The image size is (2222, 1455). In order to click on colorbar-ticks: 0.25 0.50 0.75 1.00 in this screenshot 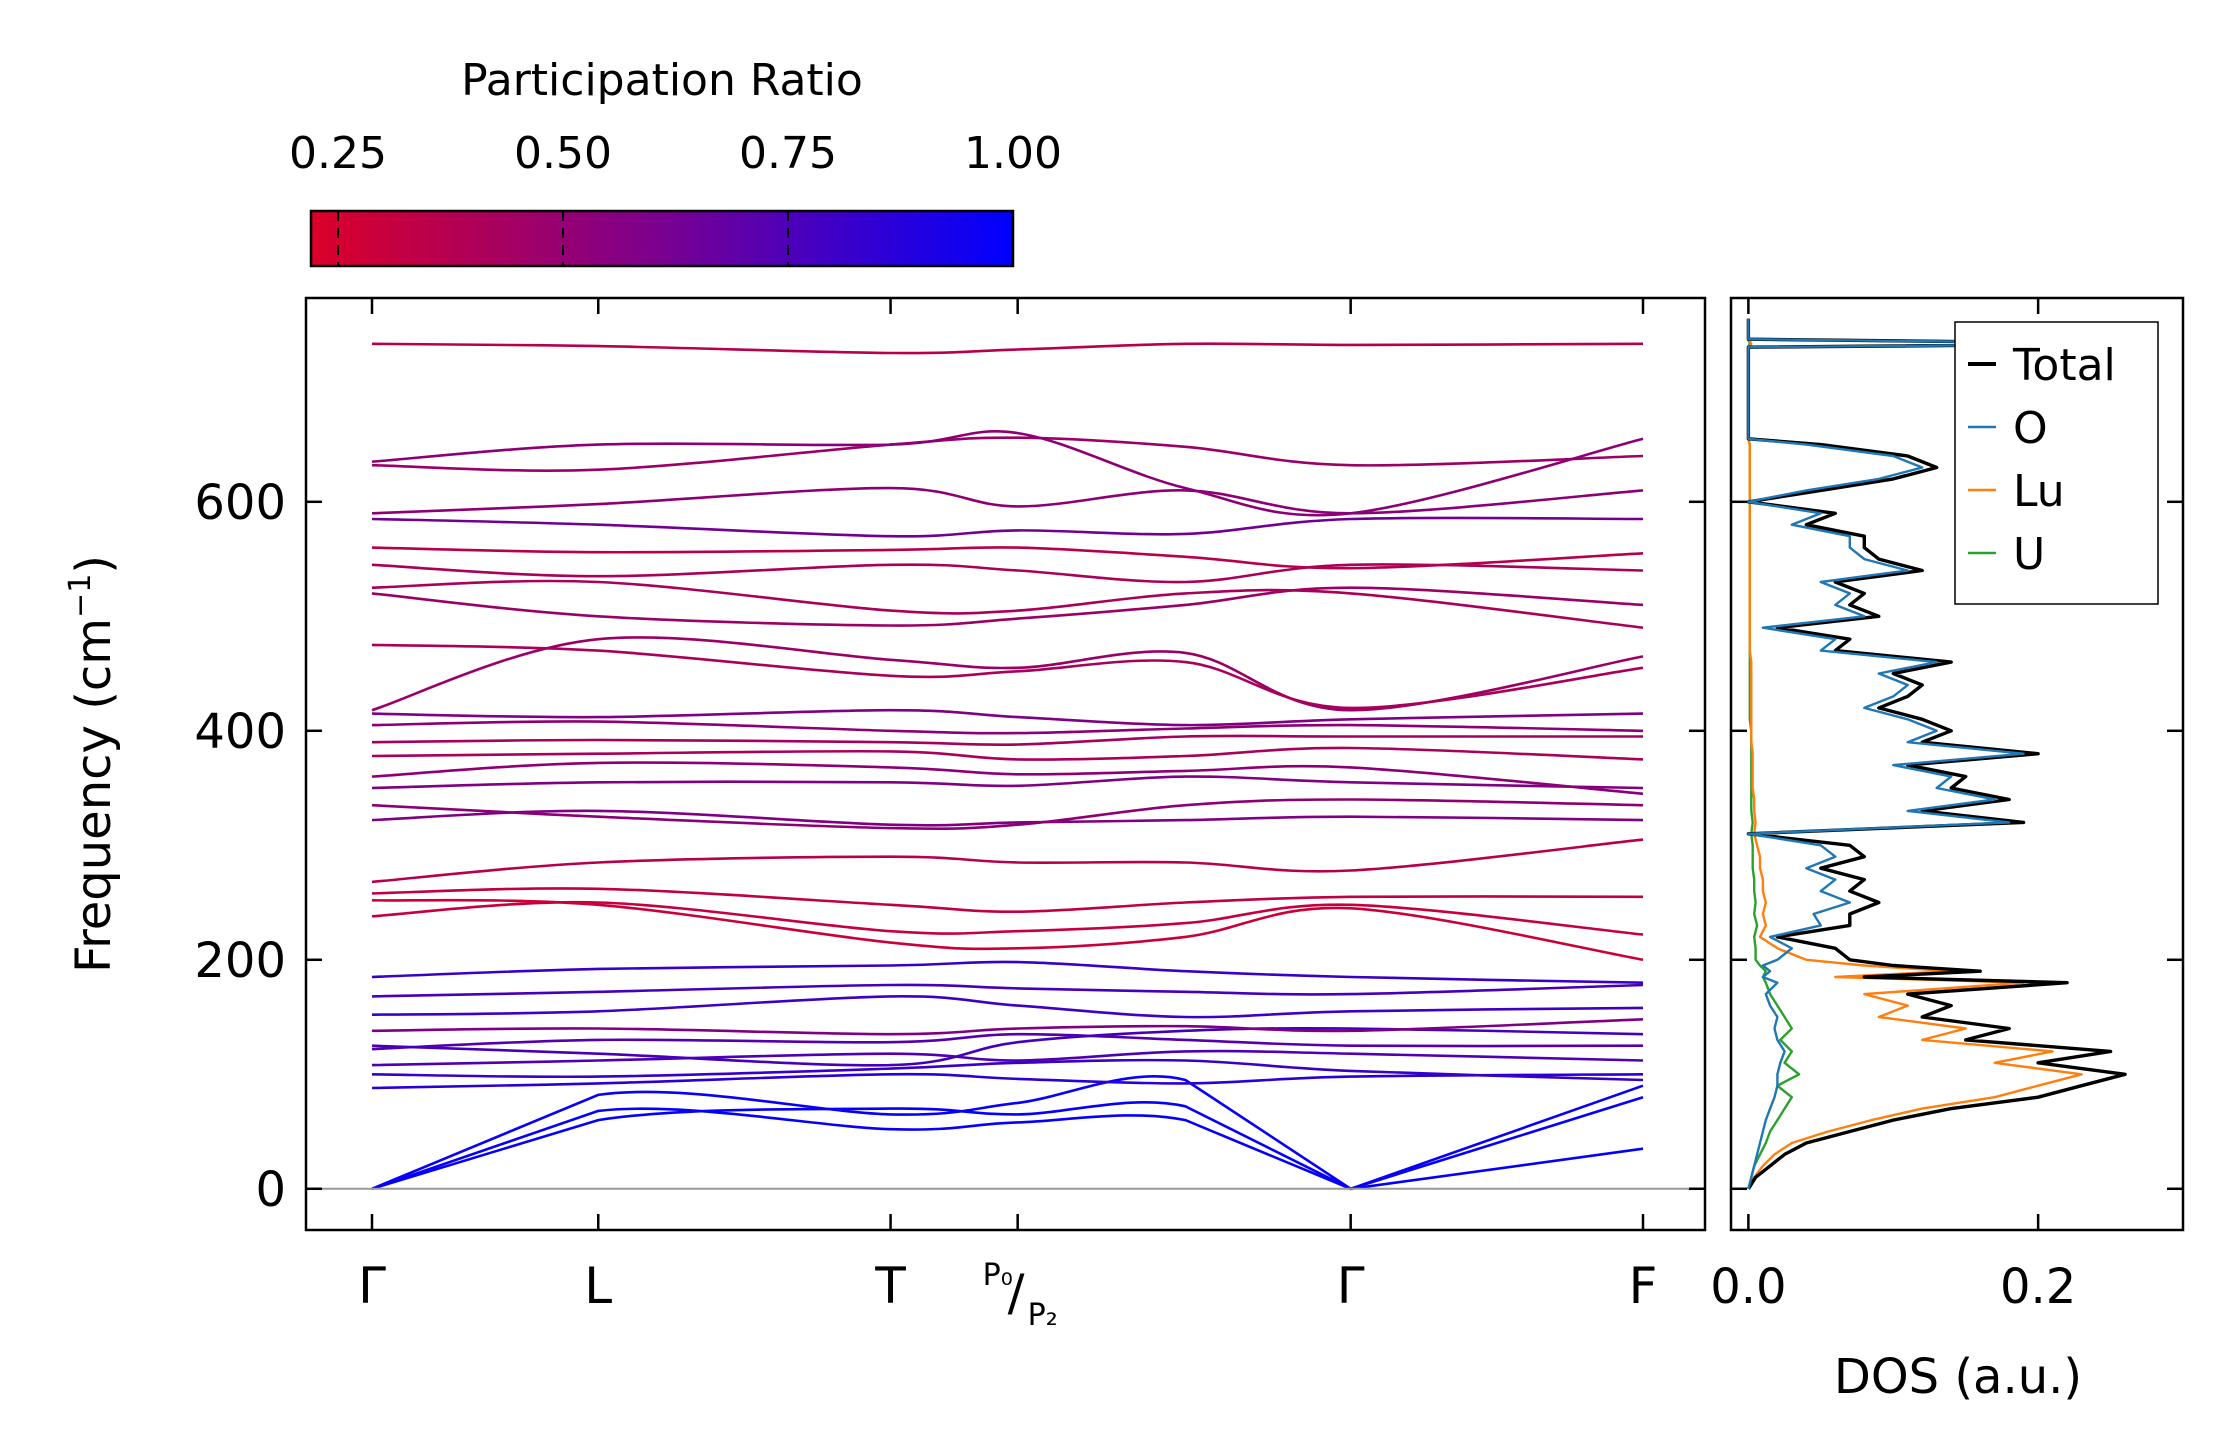, I will do `click(675, 197)`.